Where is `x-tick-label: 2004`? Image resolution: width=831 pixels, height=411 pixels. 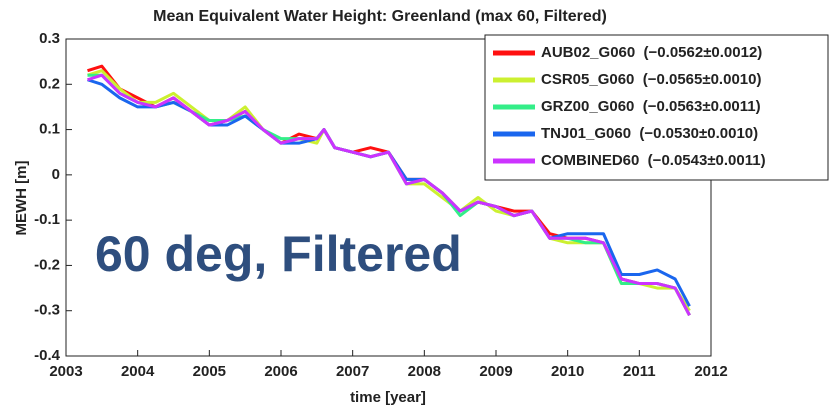 x-tick-label: 2004 is located at coordinates (138, 371).